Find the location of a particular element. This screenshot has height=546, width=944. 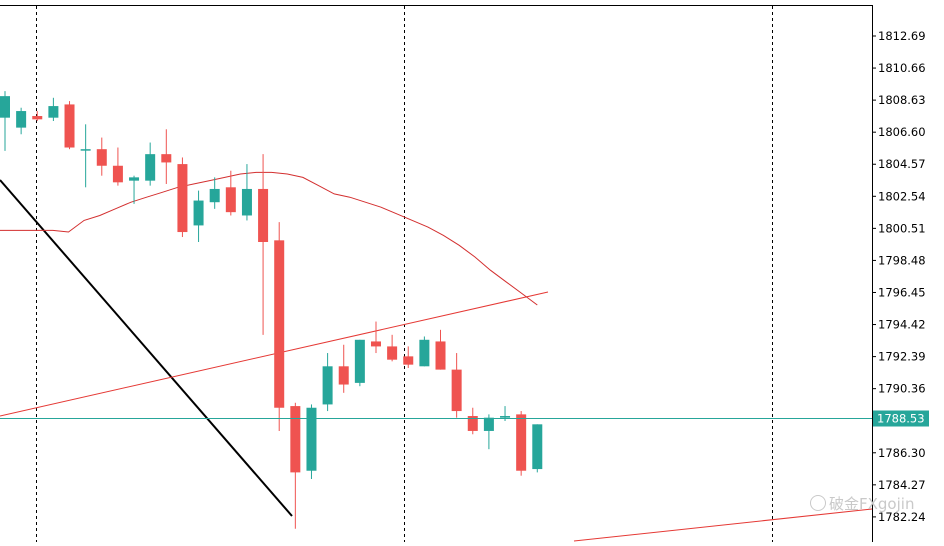

price-tick-label-15: 1782.24 is located at coordinates (902, 517).